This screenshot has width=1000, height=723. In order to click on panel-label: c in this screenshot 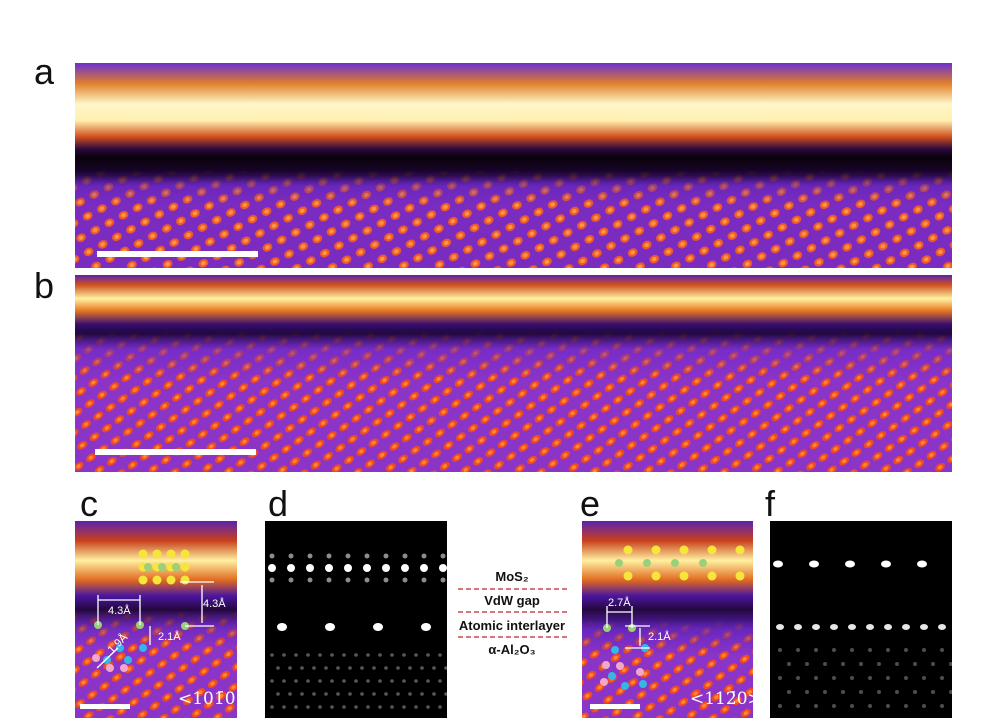, I will do `click(89, 503)`.